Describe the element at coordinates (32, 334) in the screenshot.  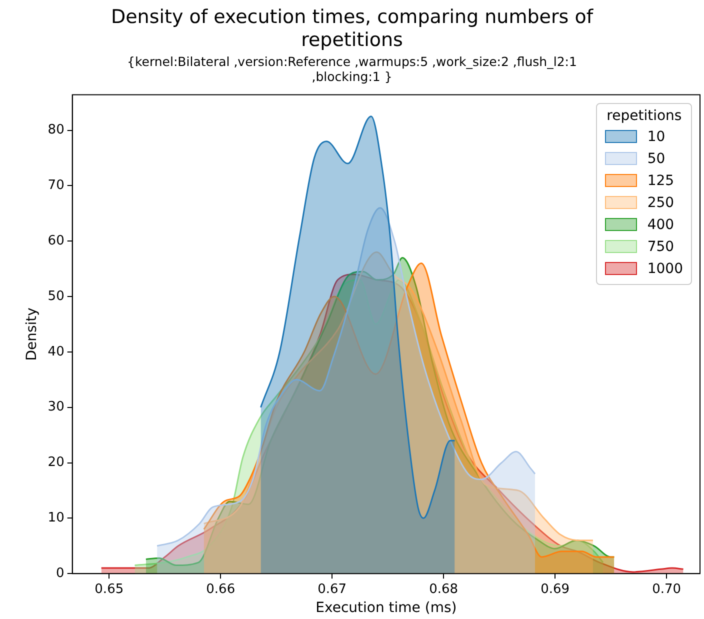
I see `y-axis-title: Density` at that location.